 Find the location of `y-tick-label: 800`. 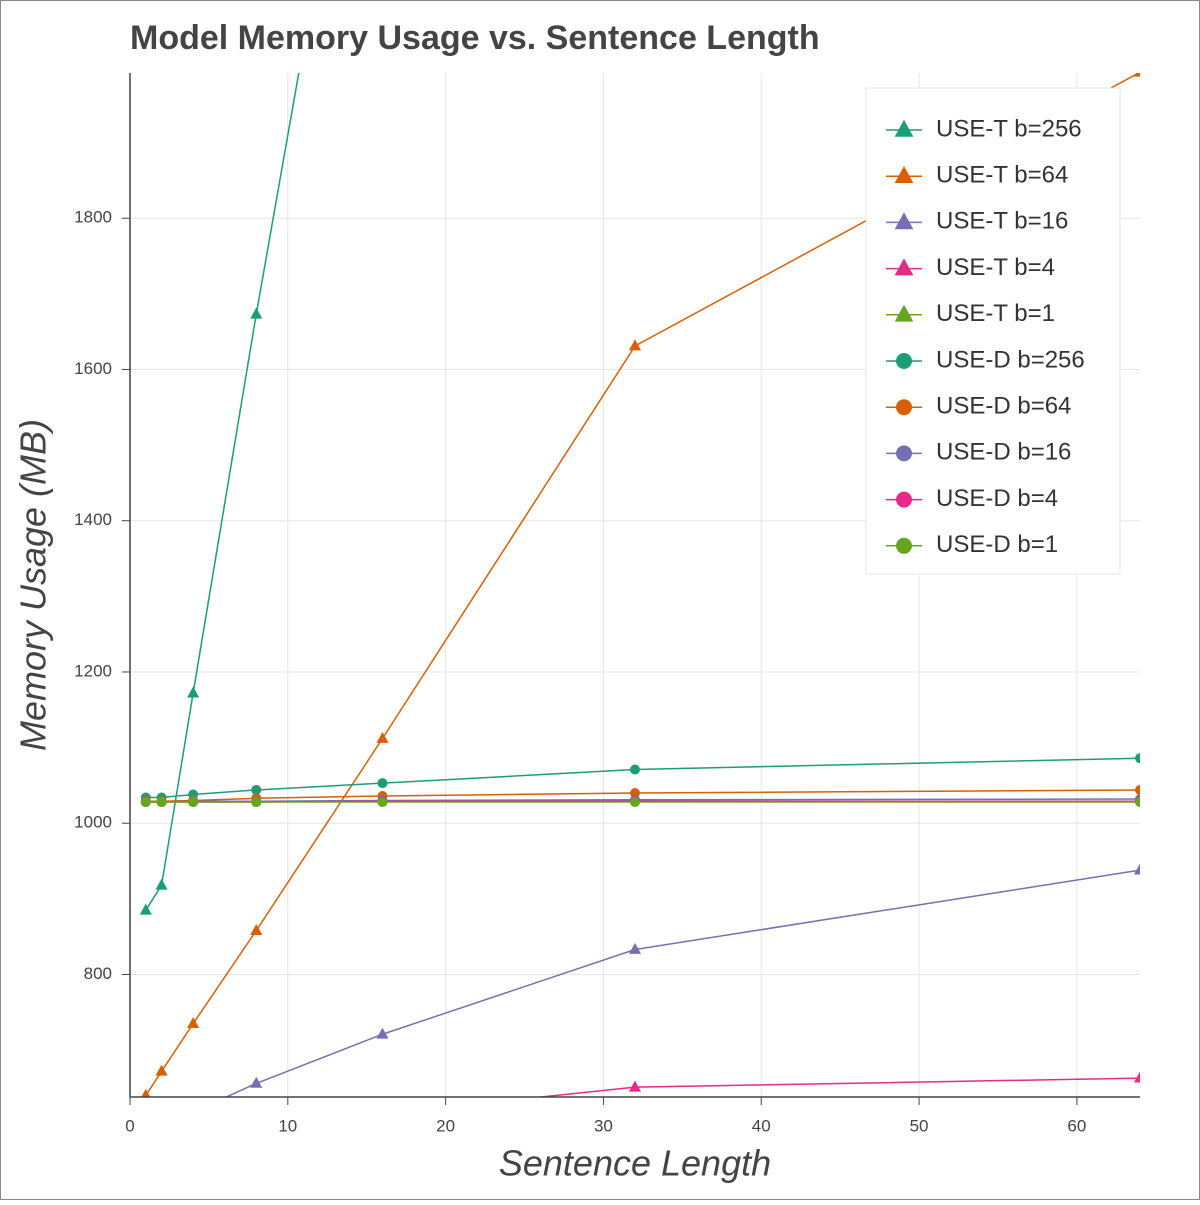

y-tick-label: 800 is located at coordinates (98, 973).